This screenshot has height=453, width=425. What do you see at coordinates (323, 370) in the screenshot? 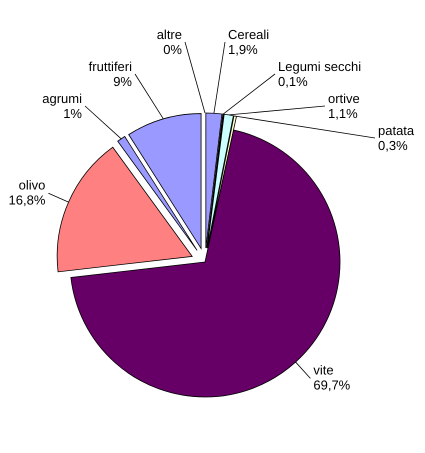
I see `slice-label: vite` at bounding box center [323, 370].